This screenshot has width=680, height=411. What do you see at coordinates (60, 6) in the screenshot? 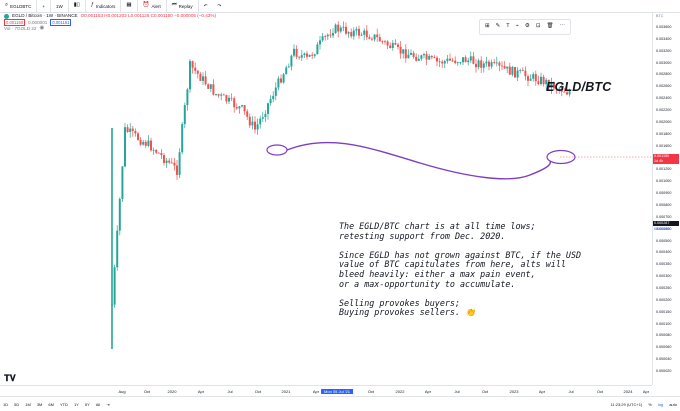
I see `interval-button: 1W` at bounding box center [60, 6].